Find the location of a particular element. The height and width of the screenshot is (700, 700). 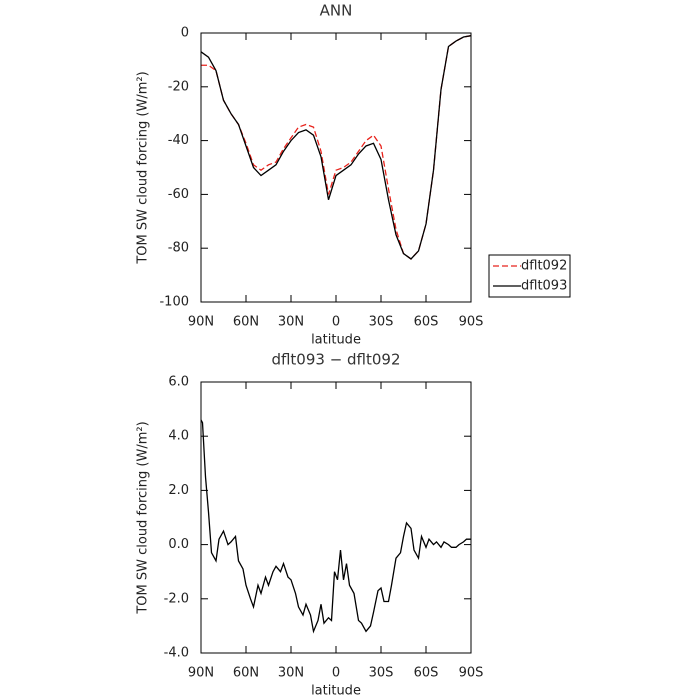

y-tick-label: 0.0 is located at coordinates (178, 544).